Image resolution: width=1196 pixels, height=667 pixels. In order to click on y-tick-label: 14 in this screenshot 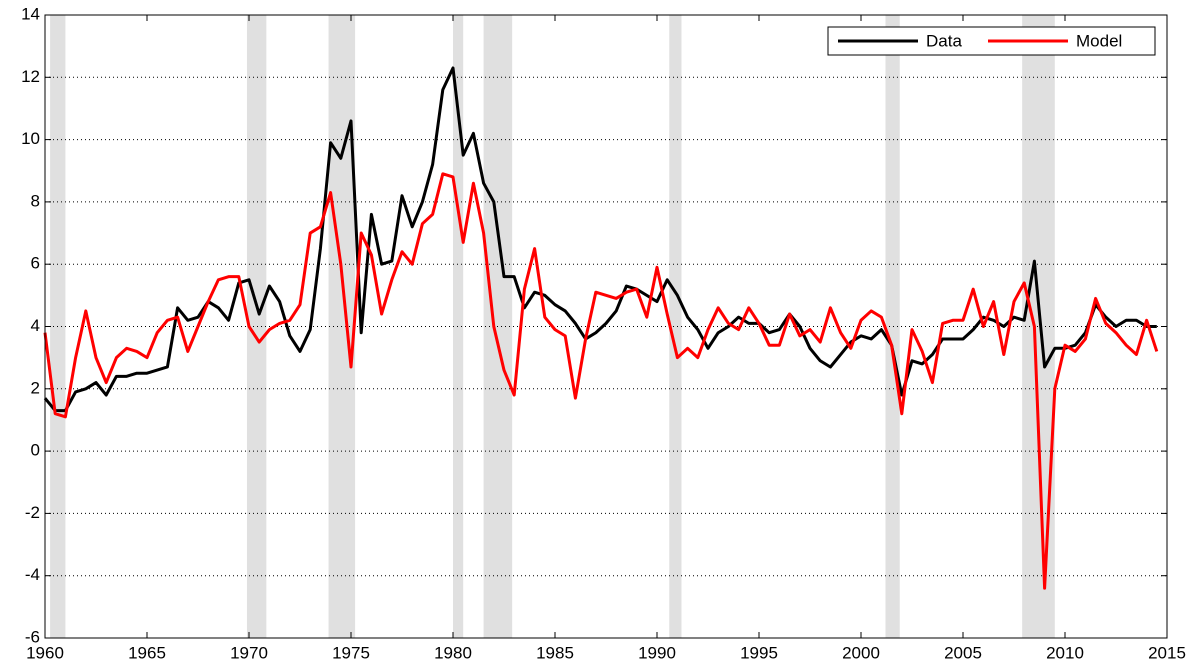, I will do `click(30, 13)`.